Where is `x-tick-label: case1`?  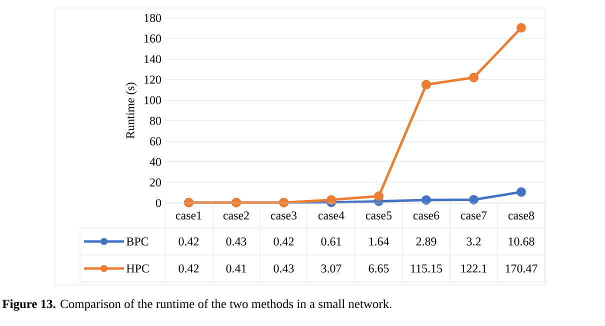
x-tick-label: case1 is located at coordinates (189, 215).